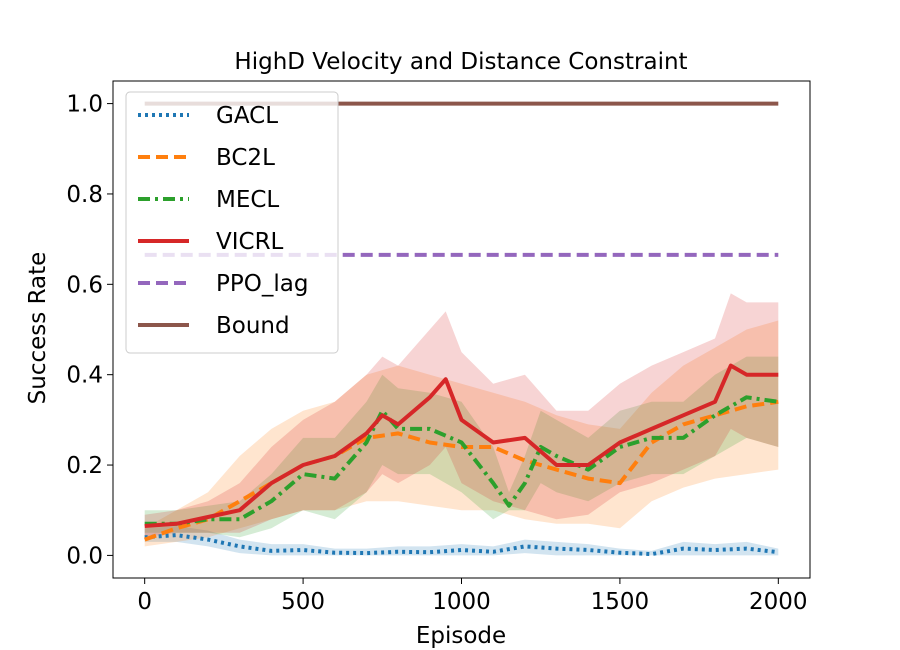 This screenshot has width=900, height=650. I want to click on series-line-gacl, so click(461, 545).